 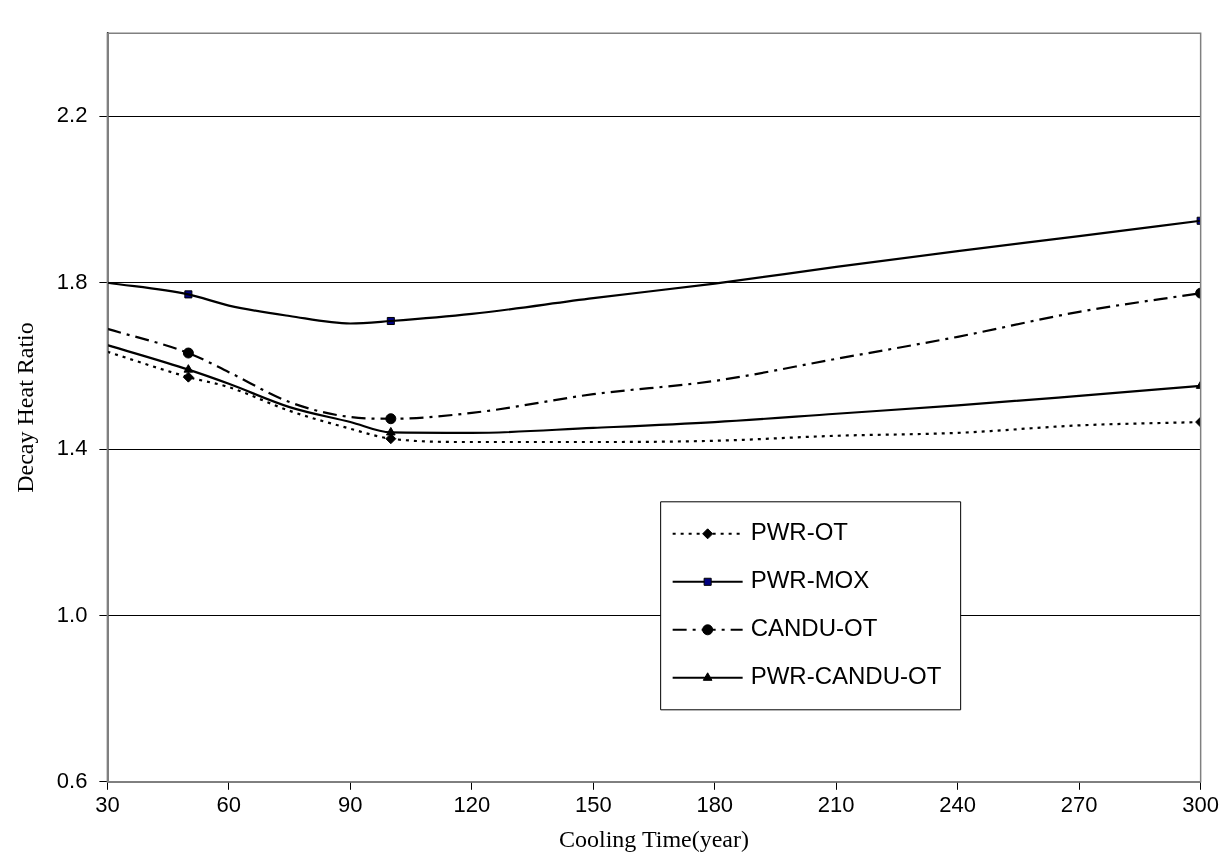 What do you see at coordinates (814, 628) in the screenshot?
I see `legend-label: CANDU-OT` at bounding box center [814, 628].